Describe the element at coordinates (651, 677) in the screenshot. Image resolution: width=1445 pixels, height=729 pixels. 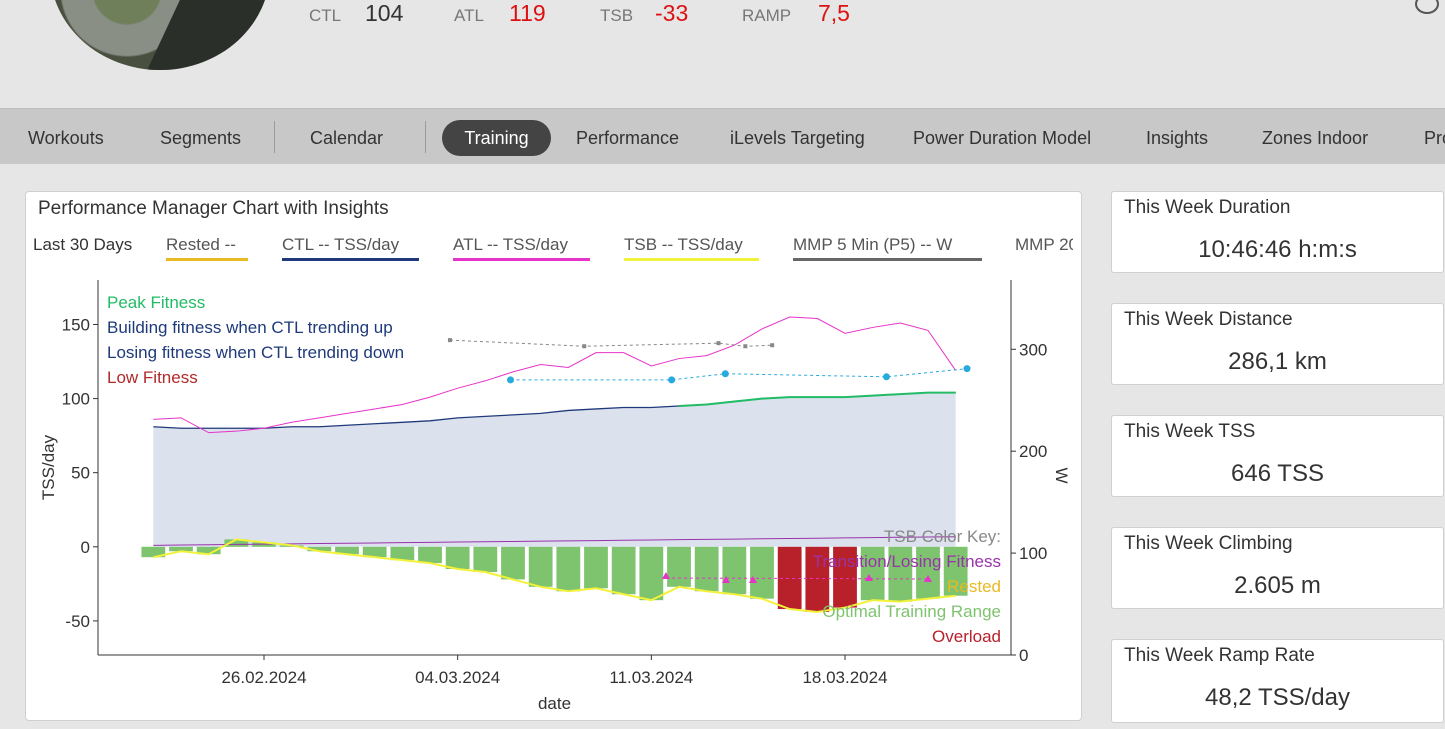
I see `x-tick-label: 11.03.2024` at that location.